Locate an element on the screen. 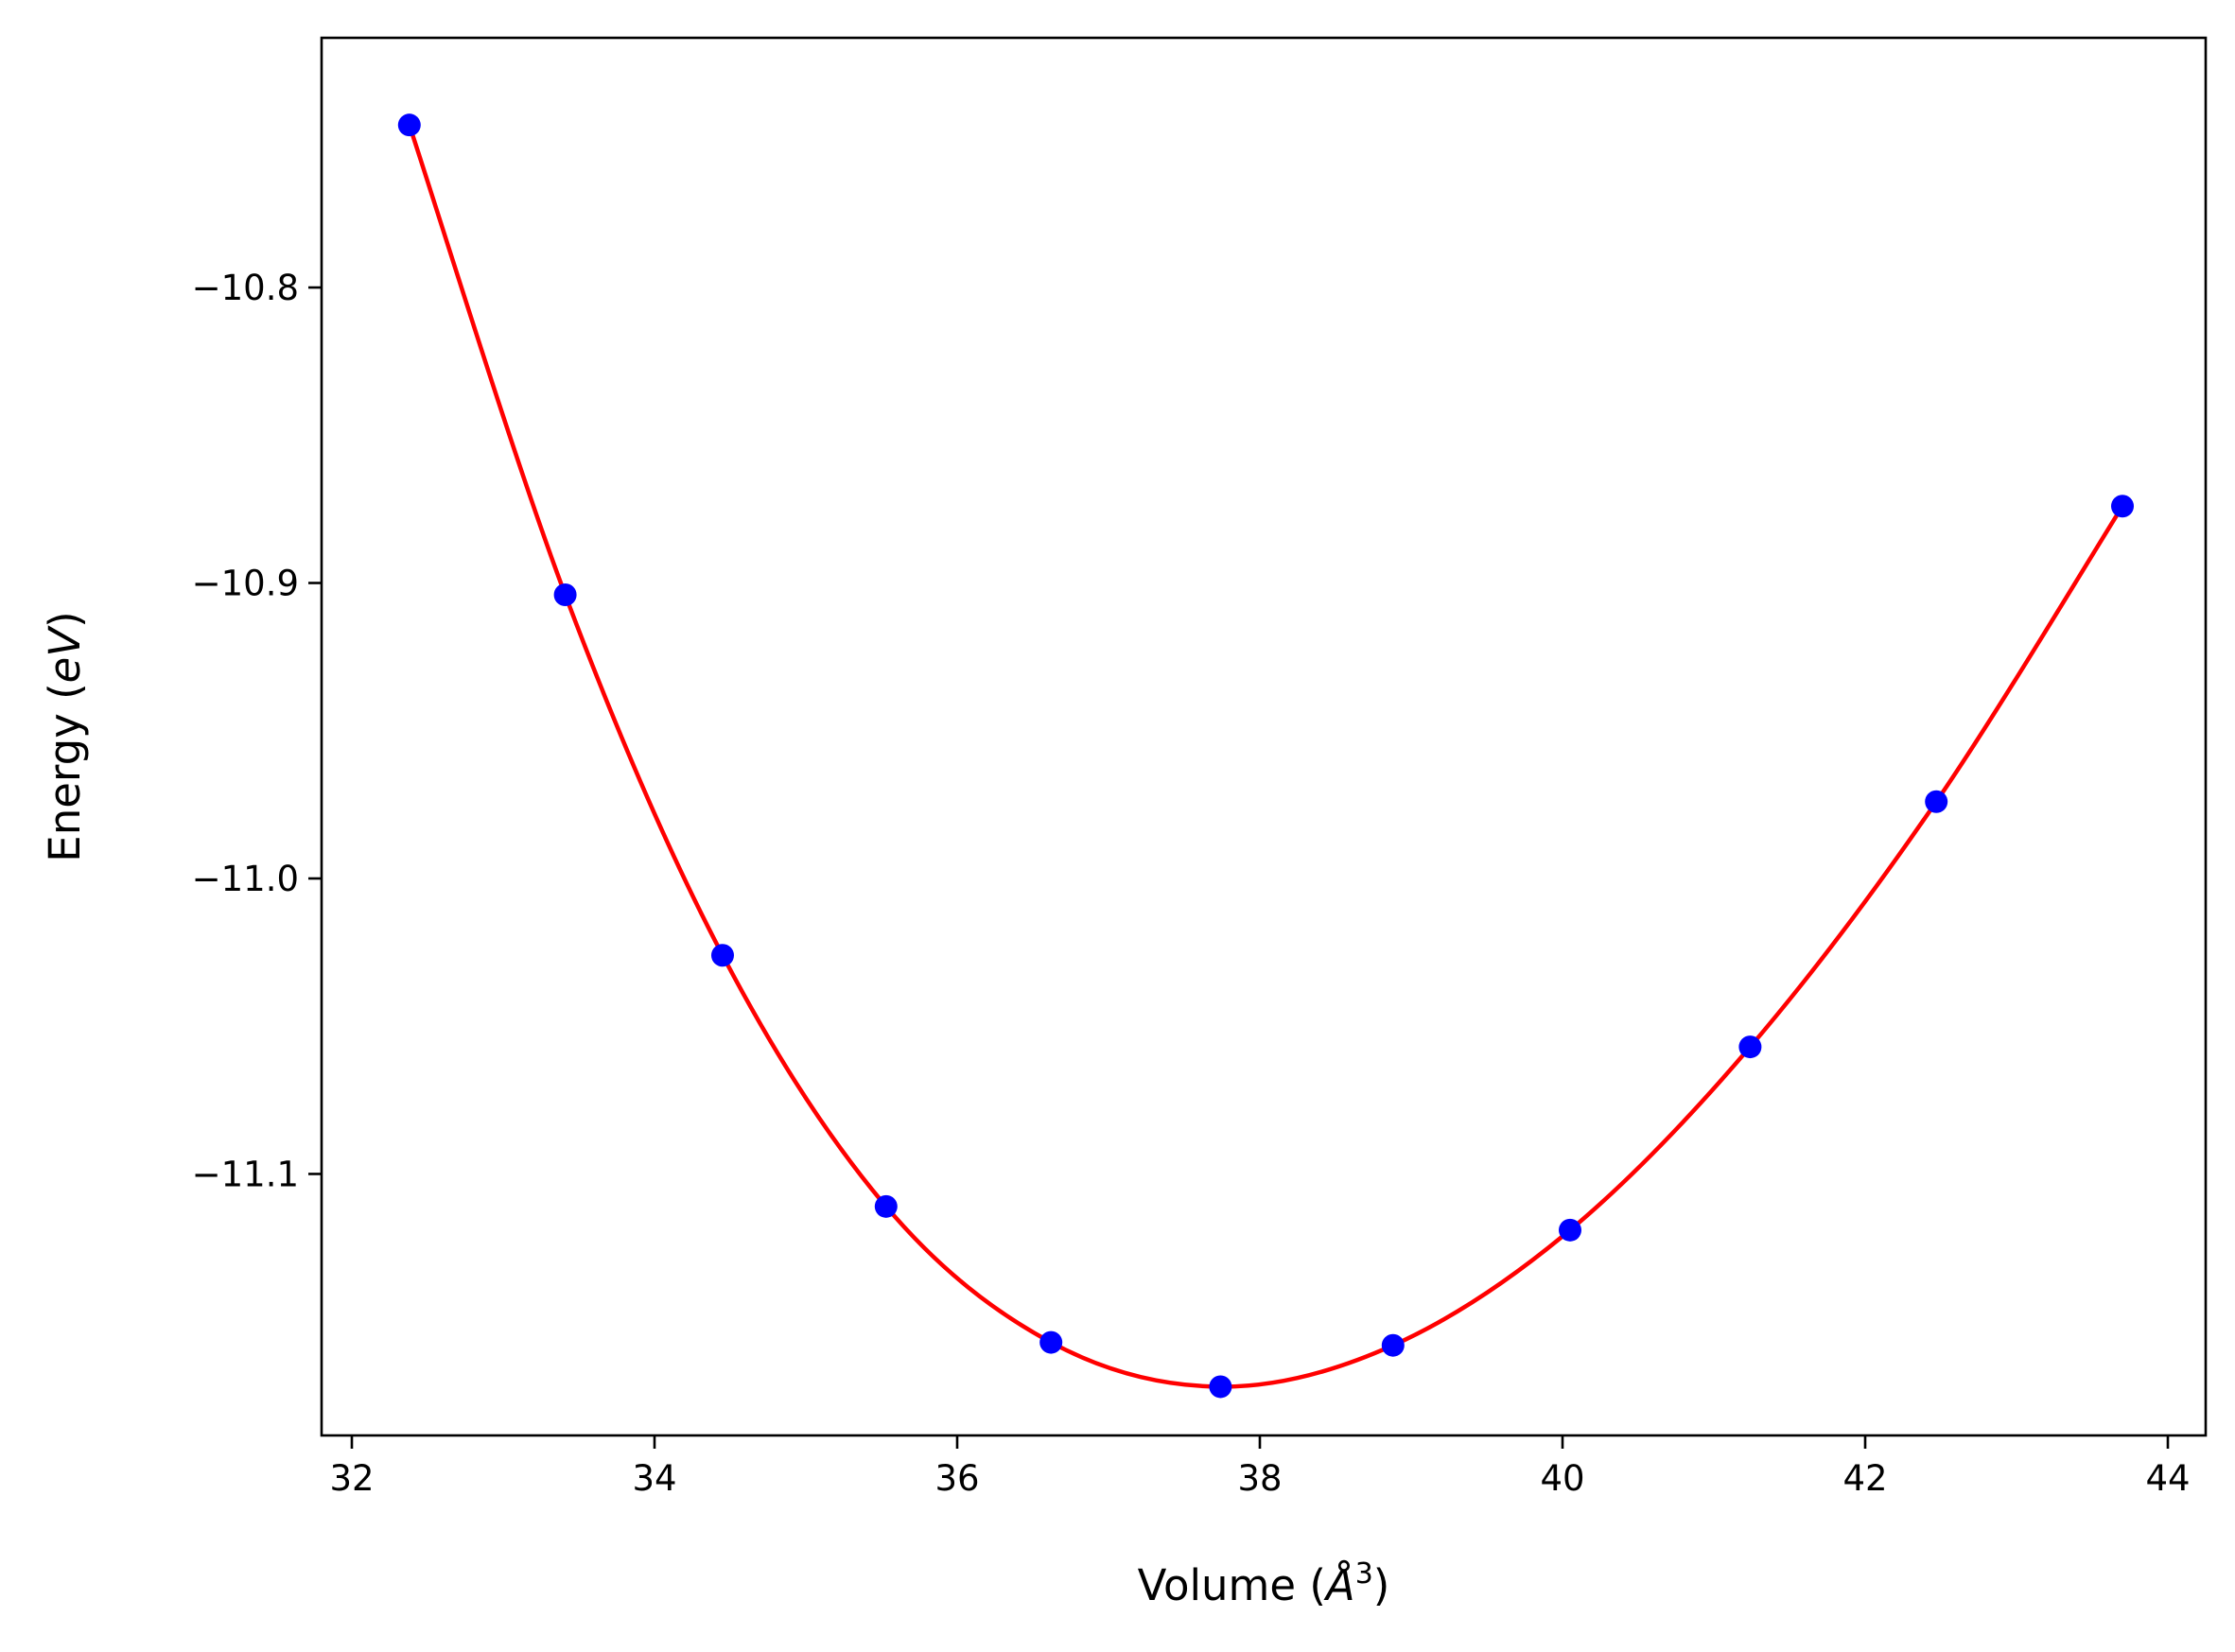 This screenshot has width=2235, height=1652. x-tick-label: 34 is located at coordinates (654, 1478).